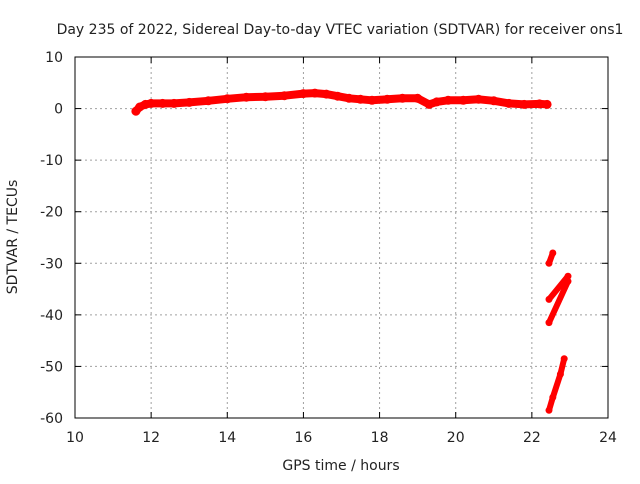 The width and height of the screenshot is (640, 484). I want to click on y-tick-label: -10, so click(51, 161).